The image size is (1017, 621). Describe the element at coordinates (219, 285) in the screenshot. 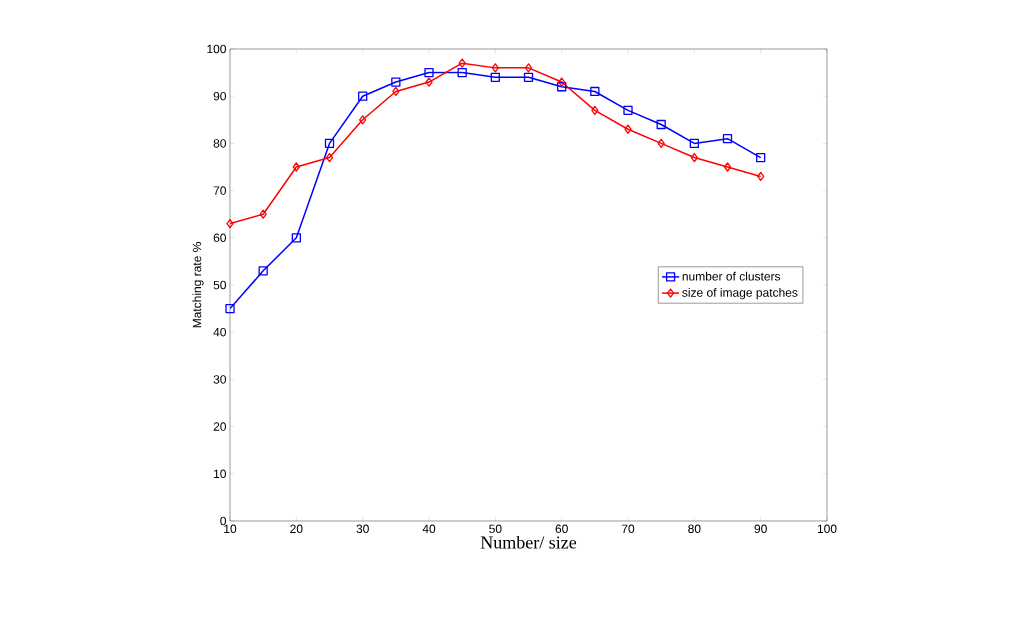

I see `y-tick-label: 50` at that location.